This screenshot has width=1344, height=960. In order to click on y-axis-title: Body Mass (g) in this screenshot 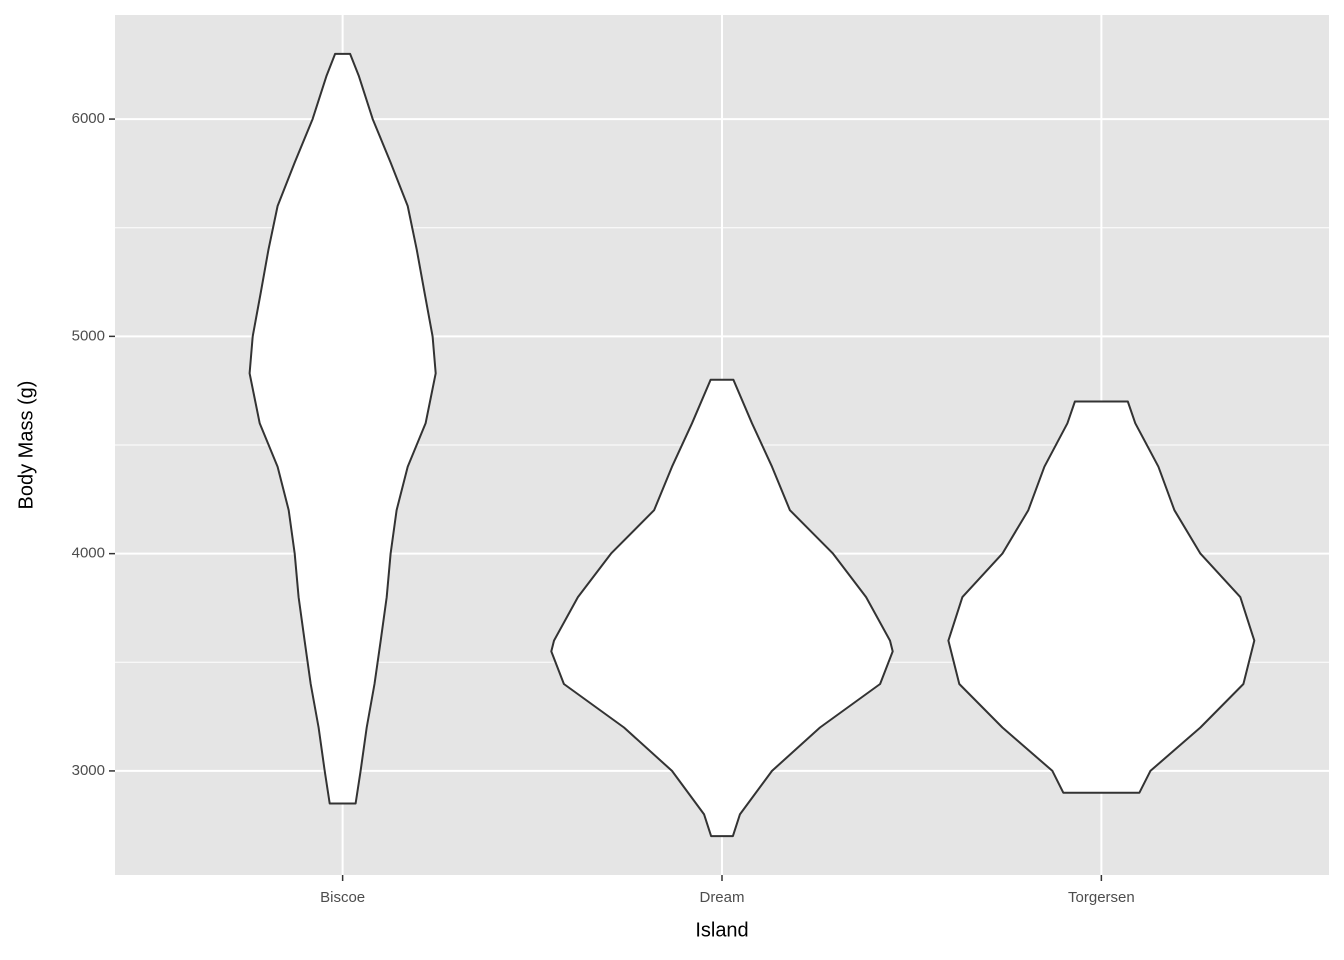, I will do `click(26, 445)`.